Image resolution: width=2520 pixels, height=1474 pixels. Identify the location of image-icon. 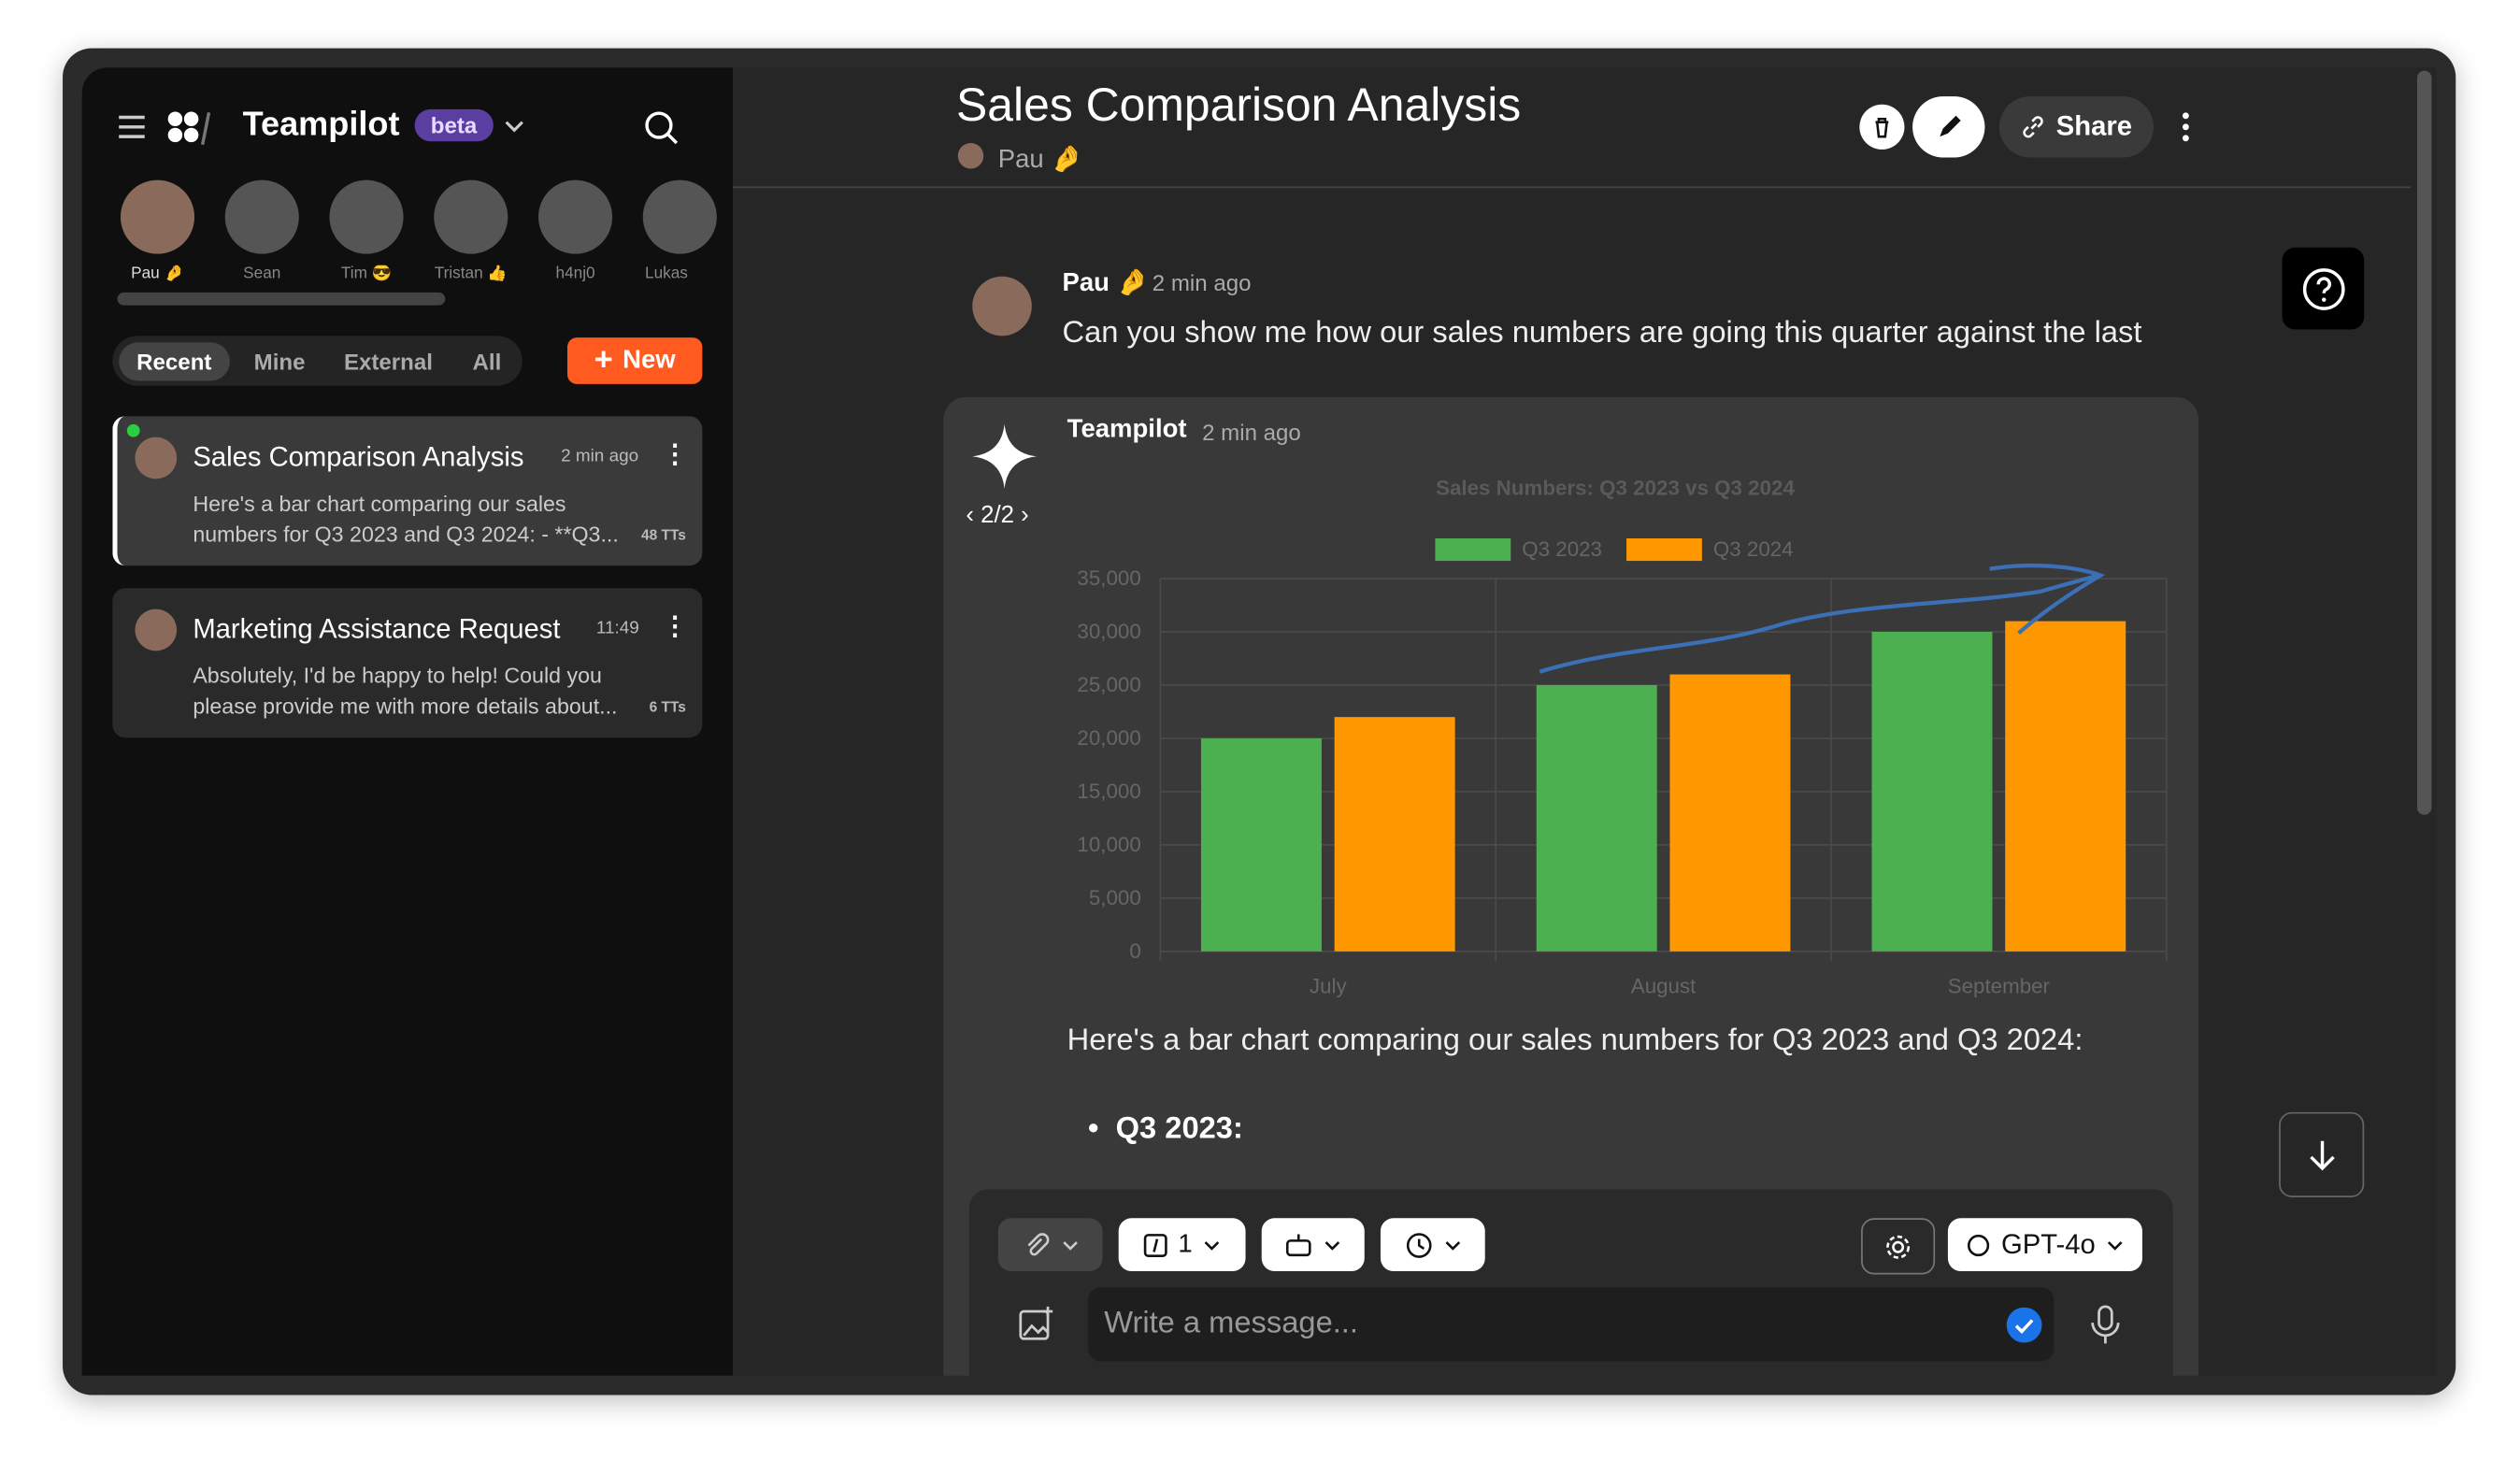
(1036, 1324).